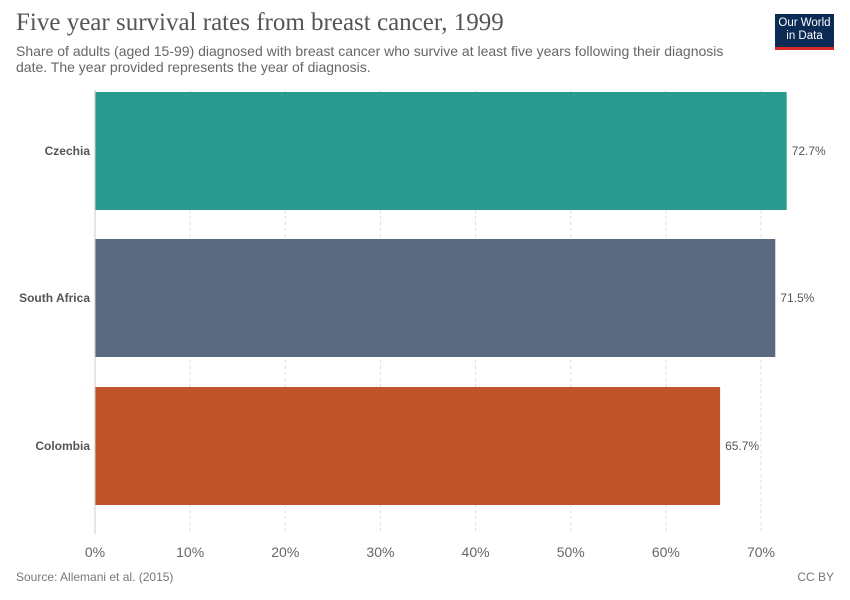 This screenshot has height=600, width=850. I want to click on x-tick-label: 40%, so click(476, 552).